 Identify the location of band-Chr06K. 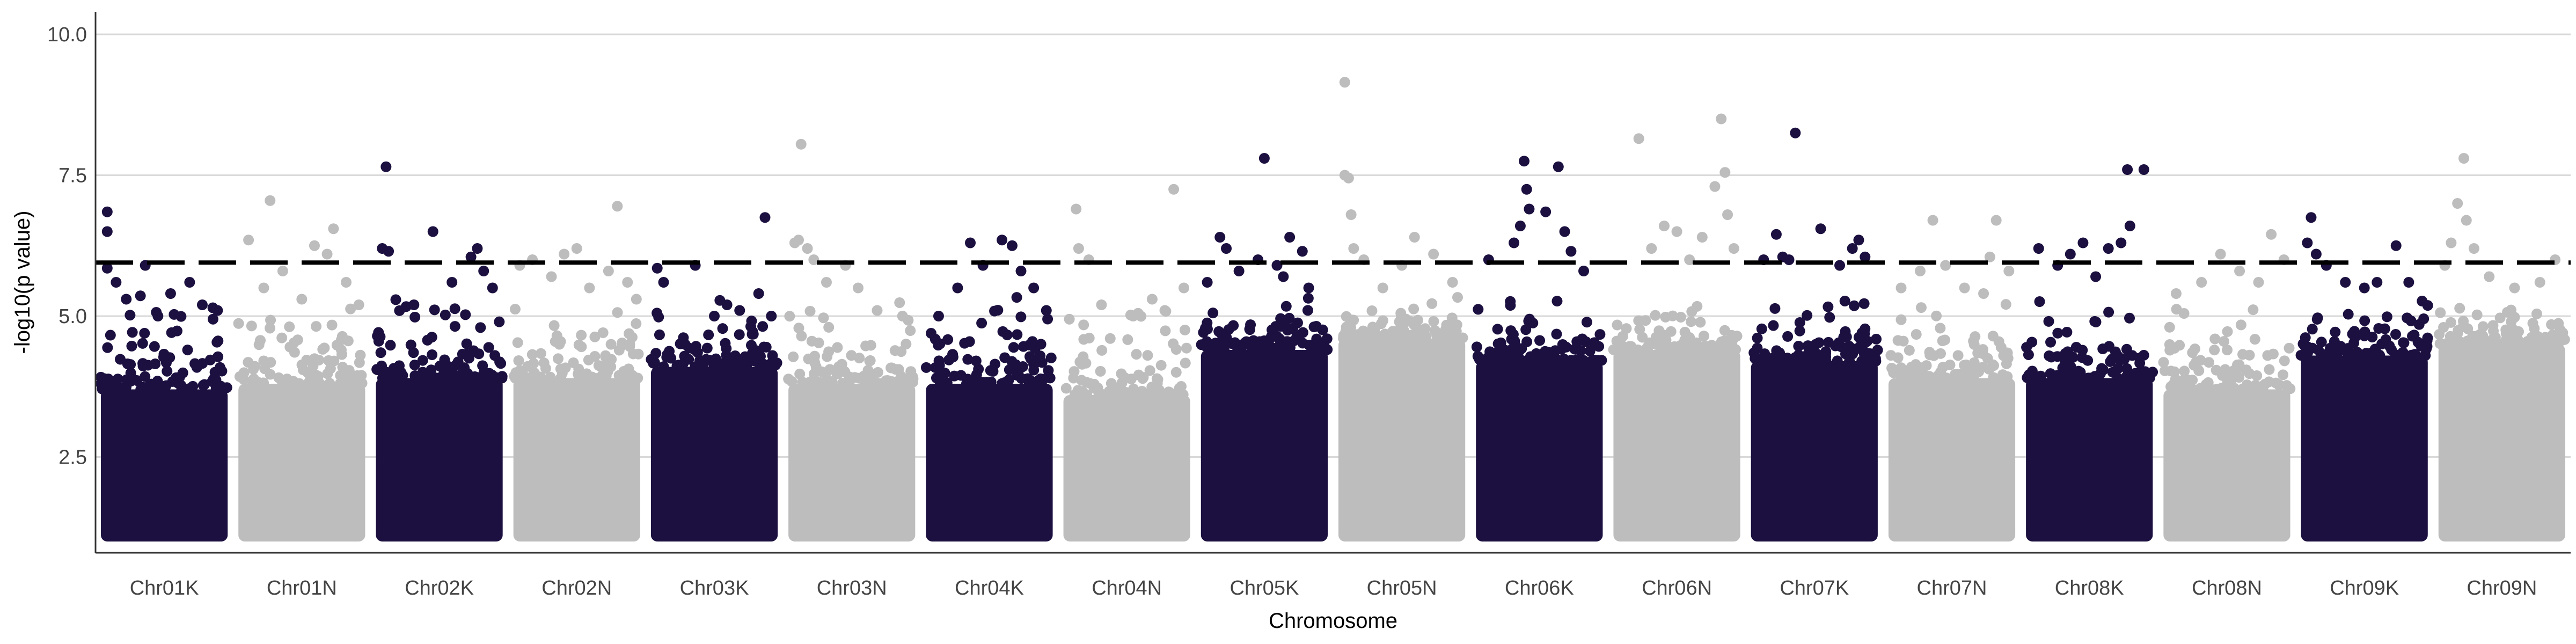
(1539, 451).